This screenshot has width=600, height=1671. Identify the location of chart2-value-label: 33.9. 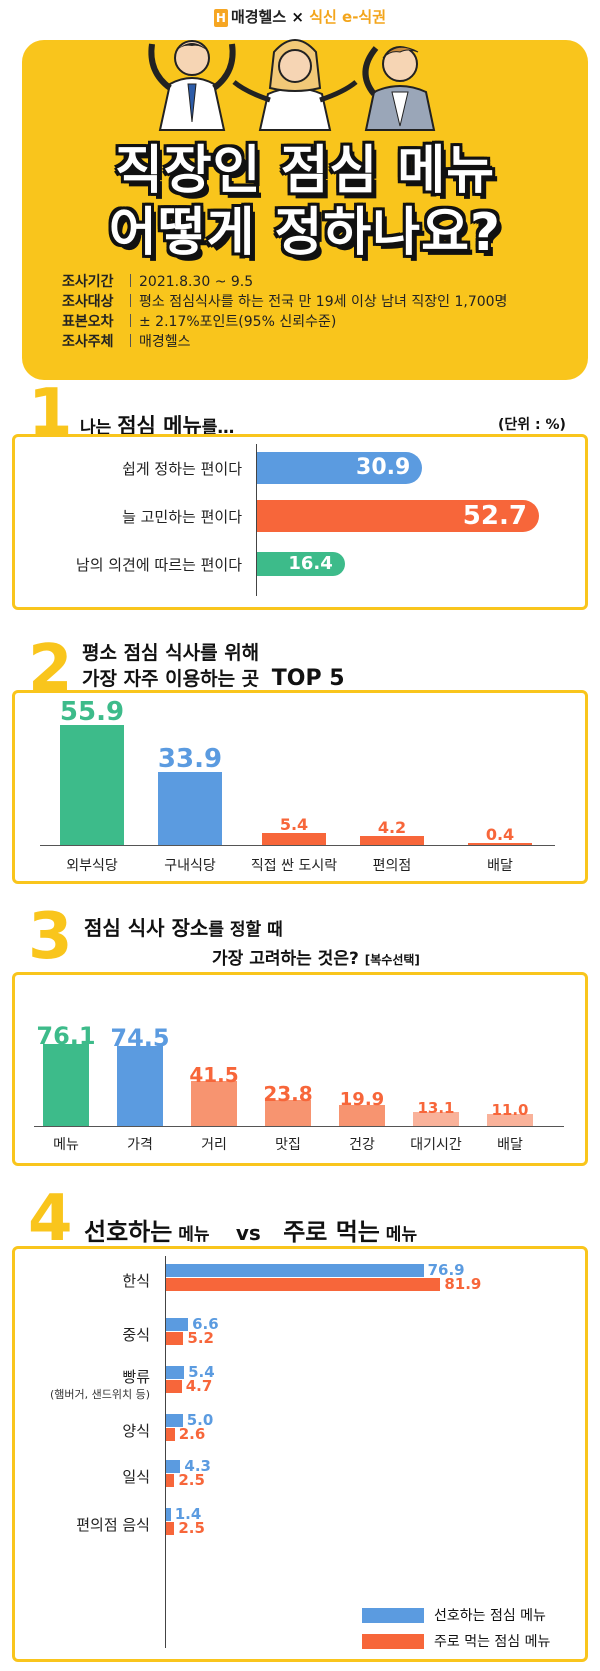
(190, 759).